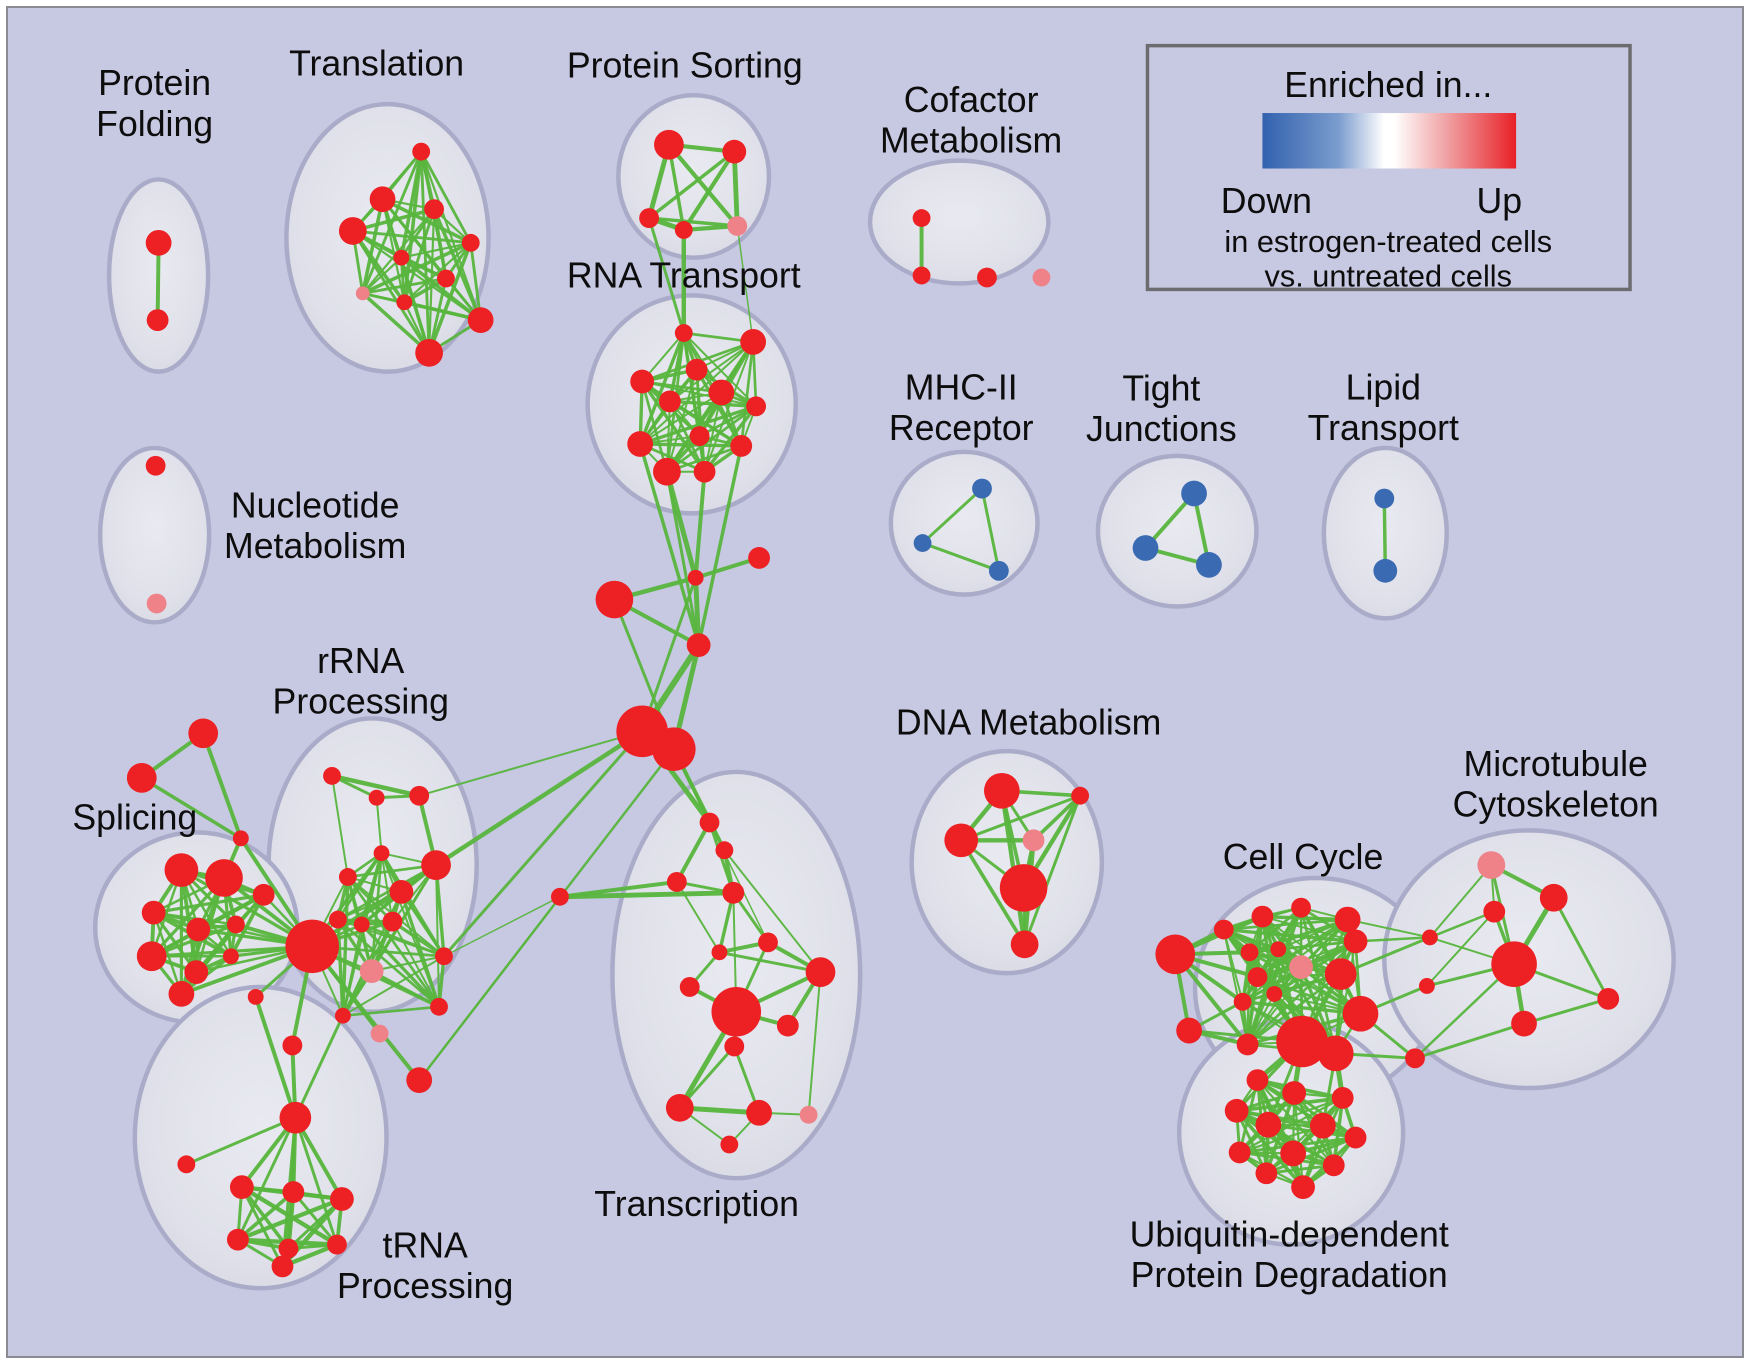 The image size is (1750, 1364). Describe the element at coordinates (371, 971) in the screenshot. I see `node-p1` at that location.